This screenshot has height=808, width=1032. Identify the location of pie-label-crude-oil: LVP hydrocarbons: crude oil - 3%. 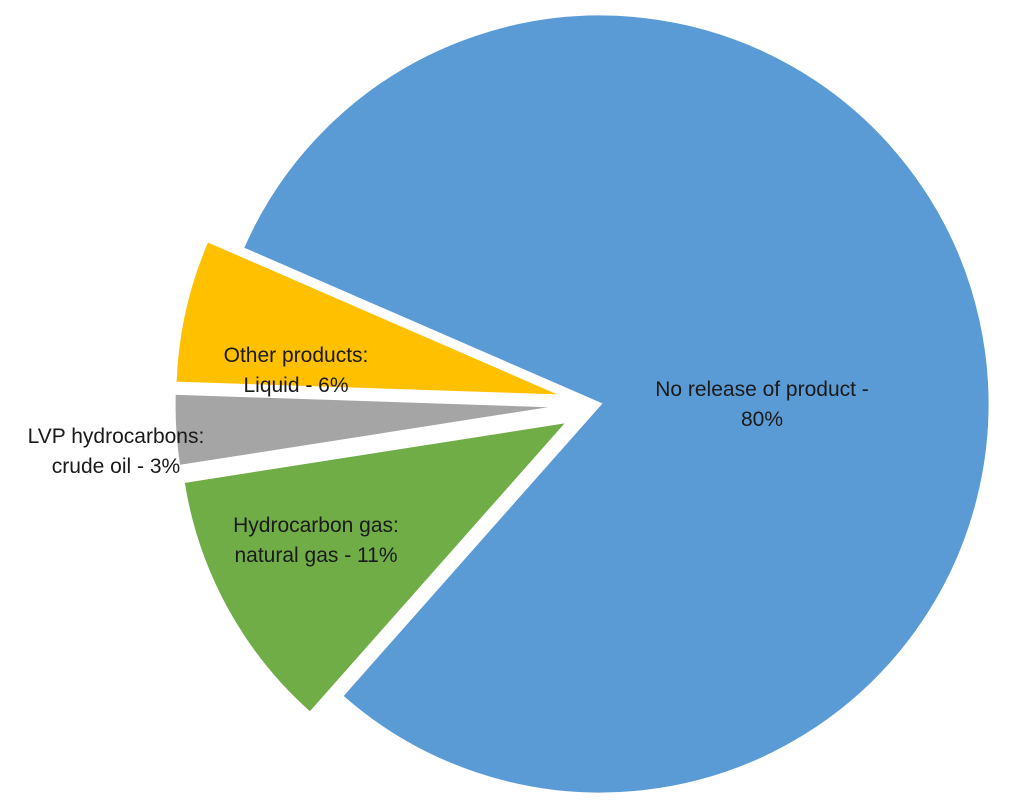
(116, 451).